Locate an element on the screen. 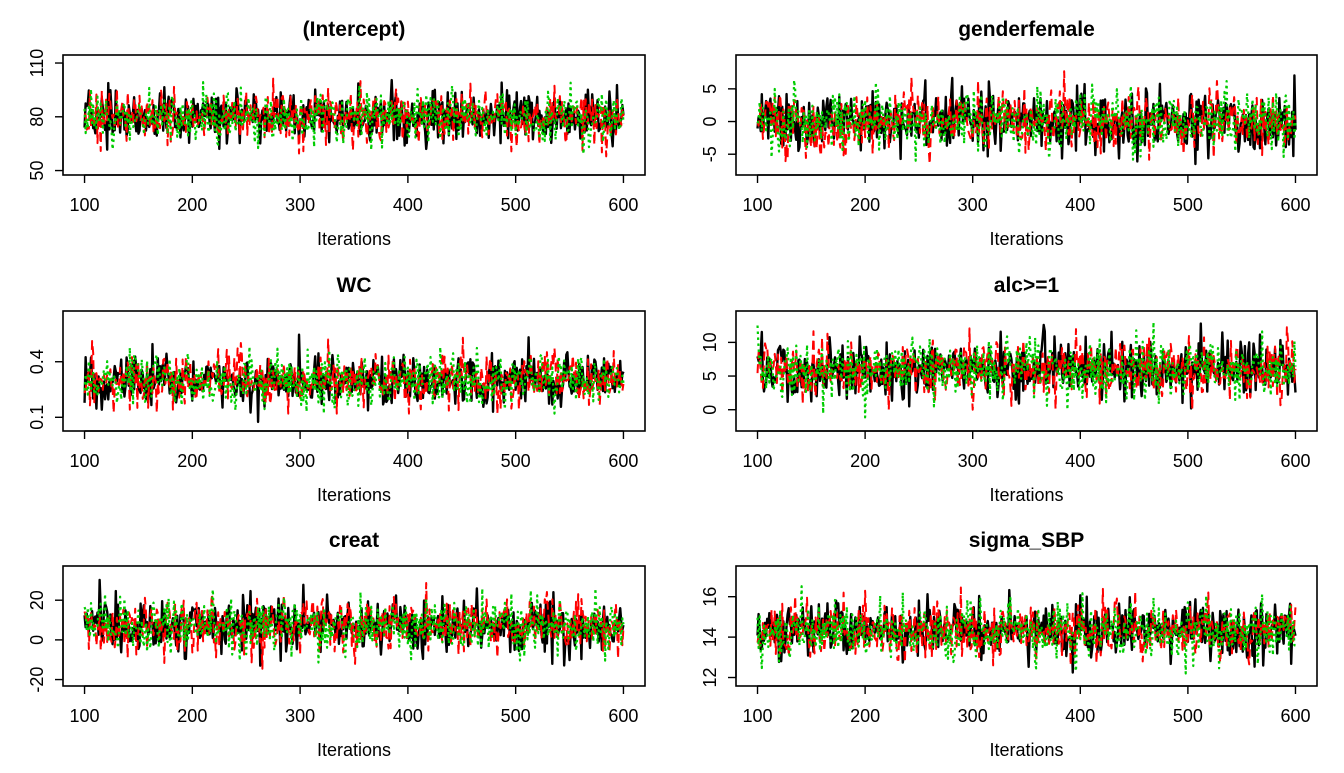  y-tick-label: 50 is located at coordinates (37, 171).